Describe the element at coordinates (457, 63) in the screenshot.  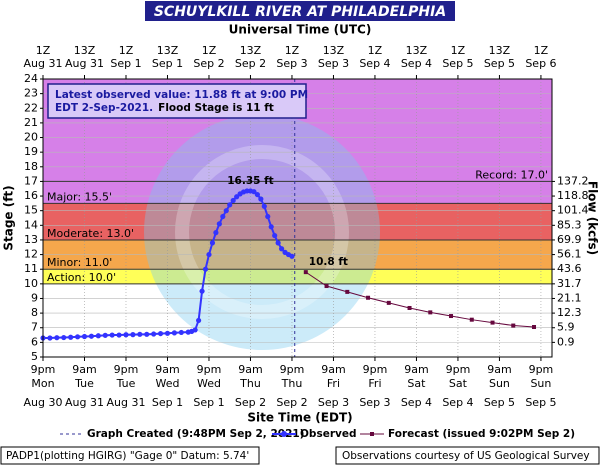
I see `x2-tick-date: Sep 5` at that location.